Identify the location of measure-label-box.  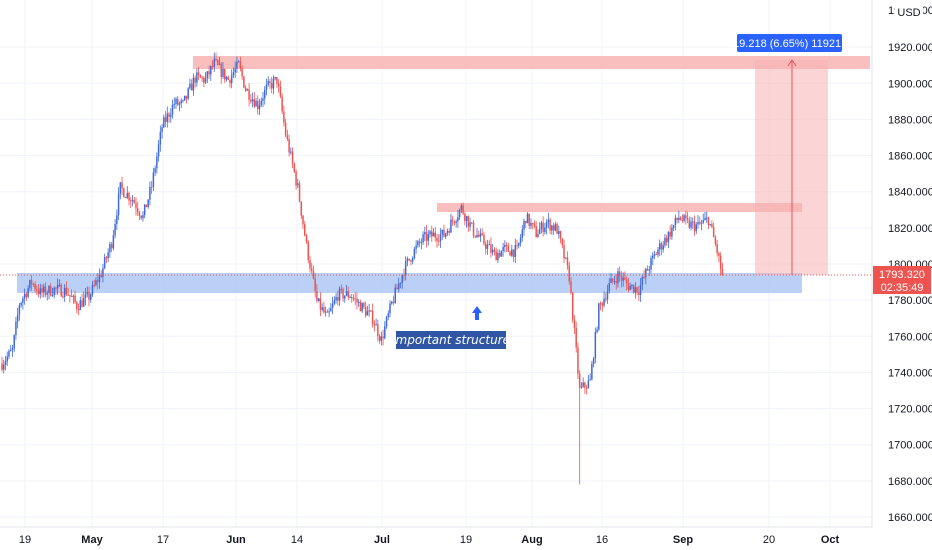
(789, 43).